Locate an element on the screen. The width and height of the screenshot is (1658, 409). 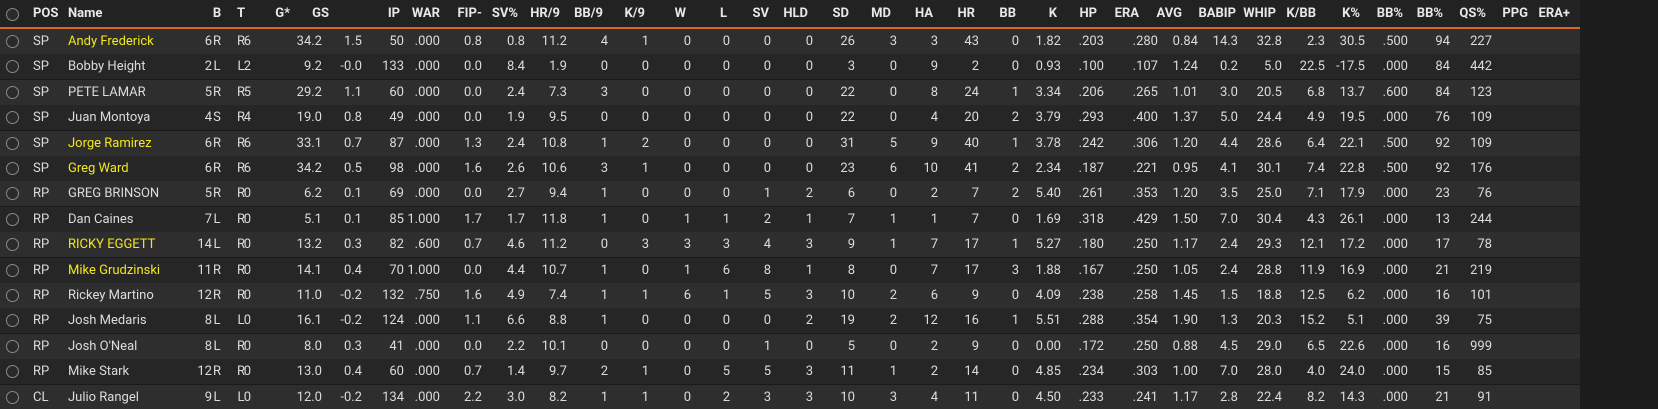
column-header: HR is located at coordinates (966, 13).